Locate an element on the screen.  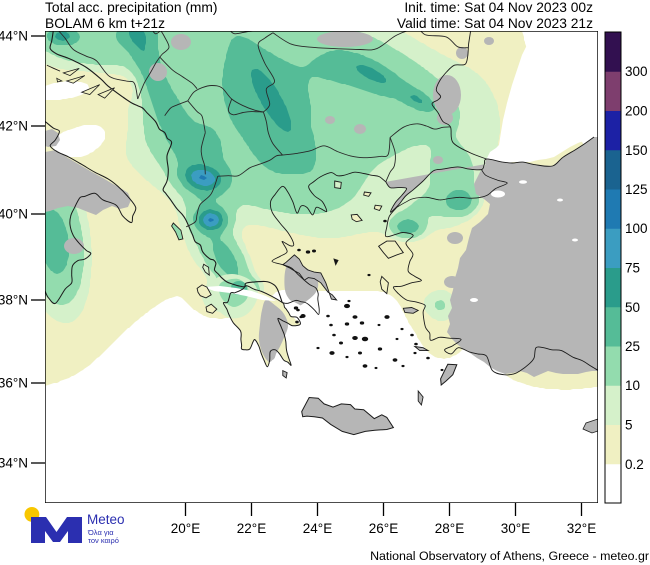
svg-text: τον καιρό is located at coordinates (103, 540).